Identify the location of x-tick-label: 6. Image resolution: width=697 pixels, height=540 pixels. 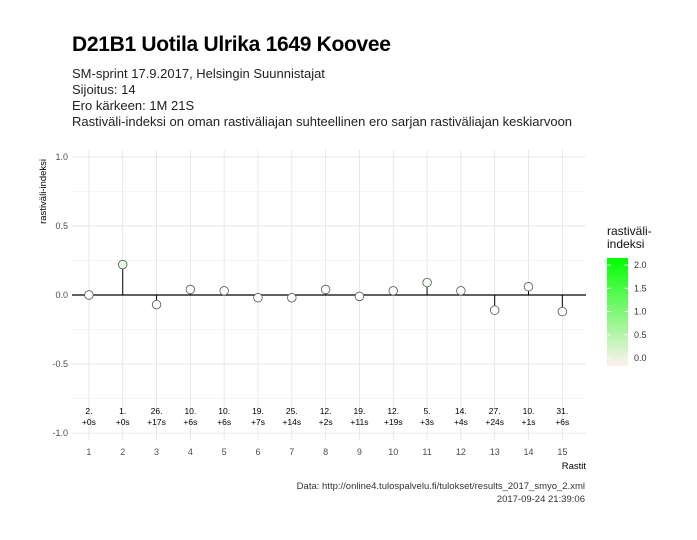
(257, 452).